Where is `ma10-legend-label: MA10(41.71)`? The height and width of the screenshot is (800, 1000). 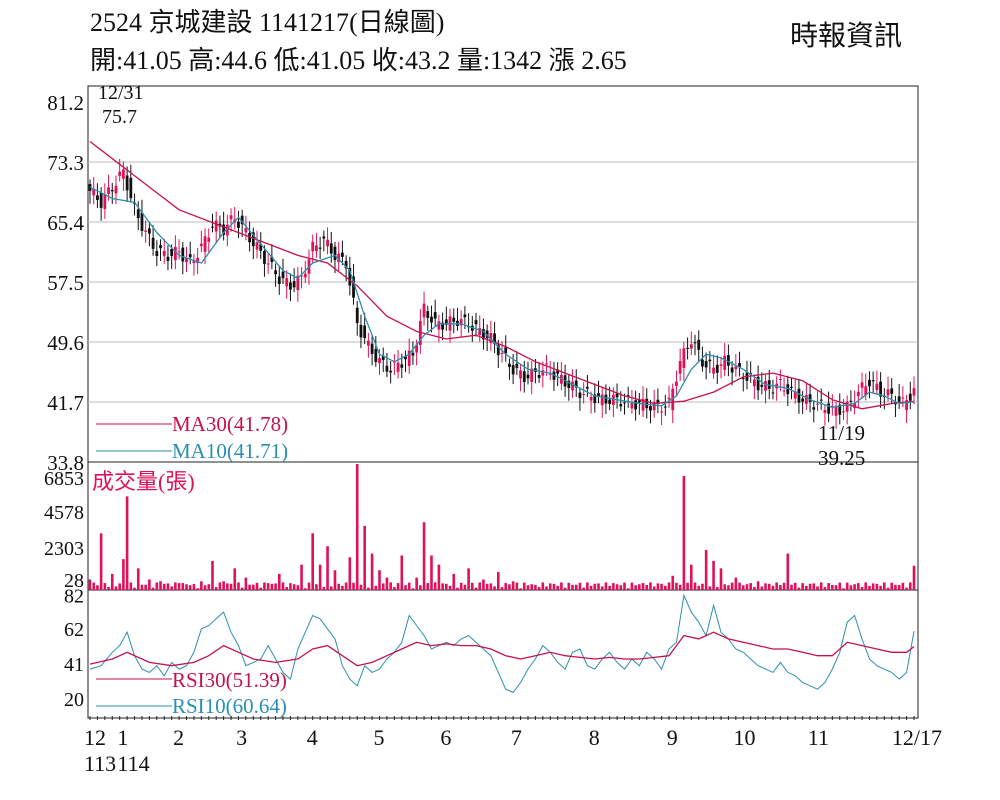
ma10-legend-label: MA10(41.71) is located at coordinates (230, 451).